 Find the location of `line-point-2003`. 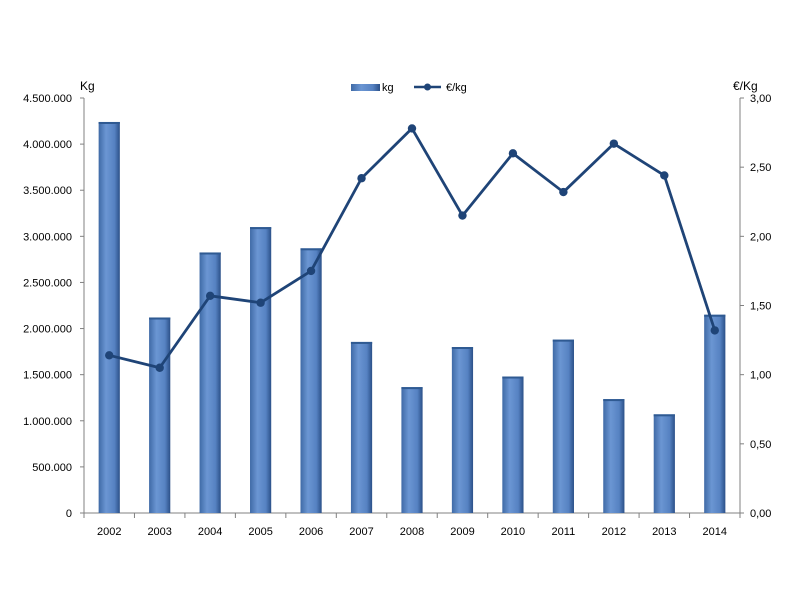

line-point-2003 is located at coordinates (159, 367).